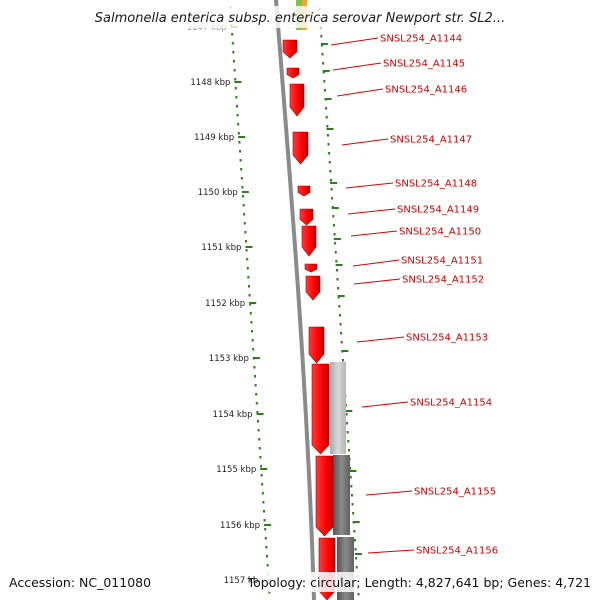  I want to click on gene-label: SNSL254_A1145, so click(424, 64).